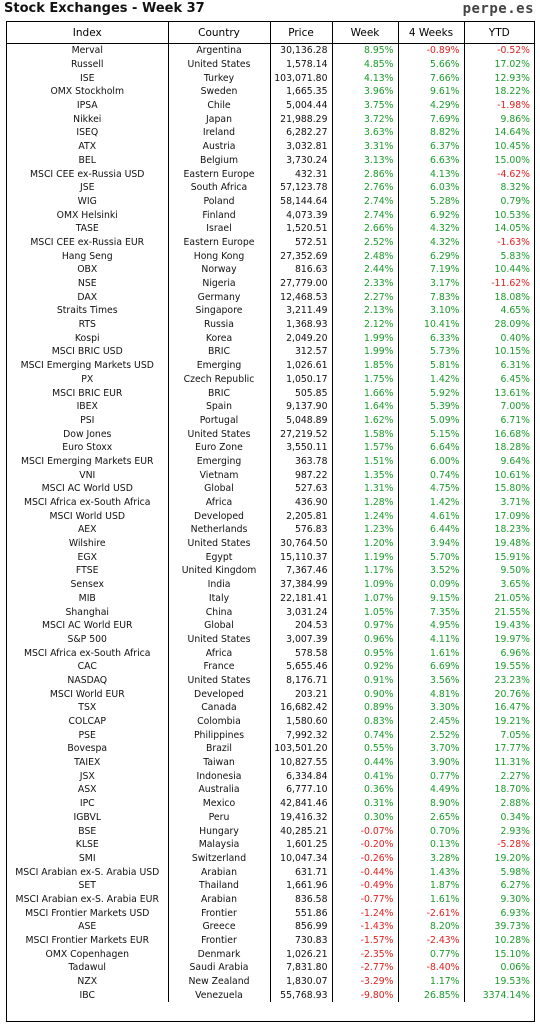 The image size is (540, 1024). What do you see at coordinates (87, 352) in the screenshot?
I see `index-cell: MSCI BRIC USD` at bounding box center [87, 352].